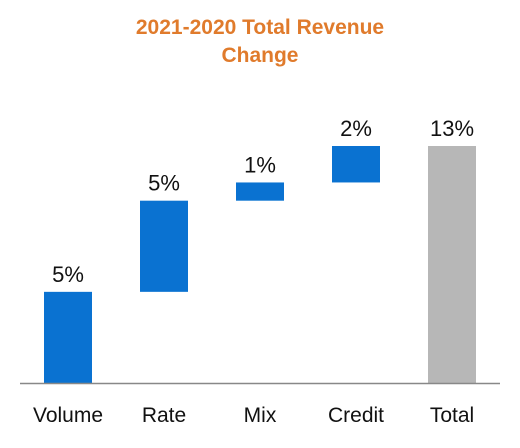 The width and height of the screenshot is (520, 448). What do you see at coordinates (68, 274) in the screenshot?
I see `data-label-volume: 5%` at bounding box center [68, 274].